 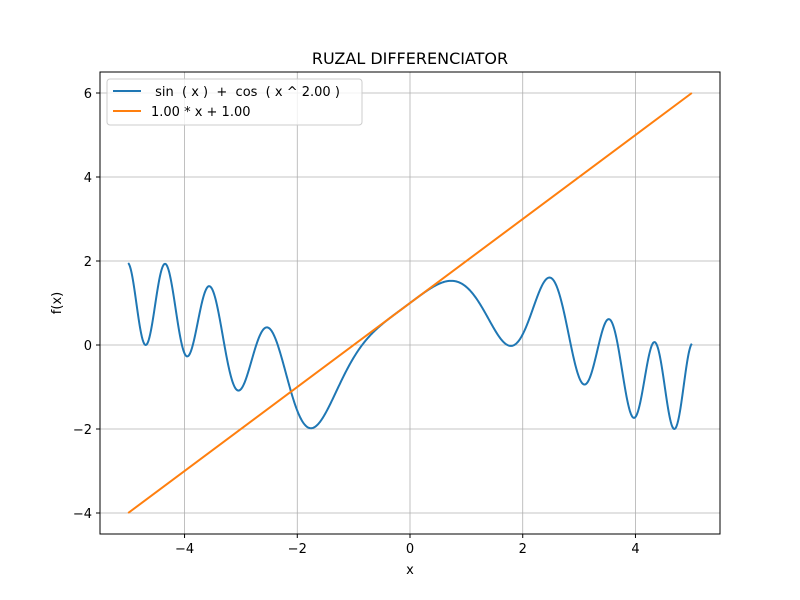 What do you see at coordinates (57, 303) in the screenshot?
I see `y-axis-label: f(x)` at bounding box center [57, 303].